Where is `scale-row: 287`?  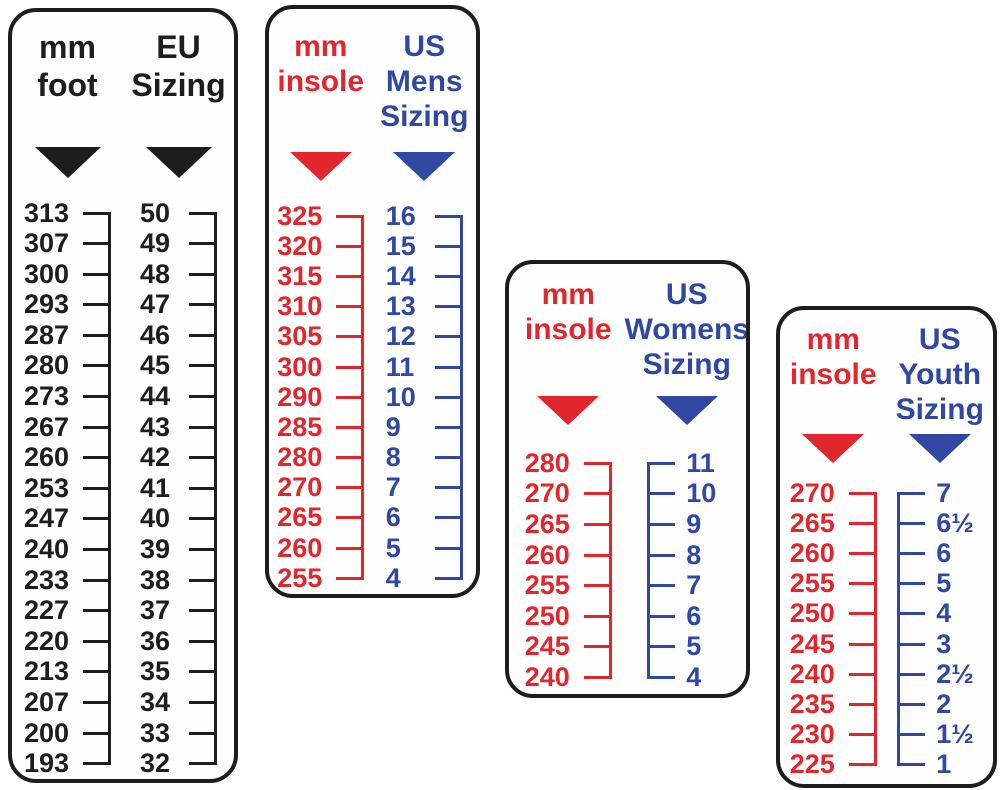 scale-row: 287 is located at coordinates (67, 335).